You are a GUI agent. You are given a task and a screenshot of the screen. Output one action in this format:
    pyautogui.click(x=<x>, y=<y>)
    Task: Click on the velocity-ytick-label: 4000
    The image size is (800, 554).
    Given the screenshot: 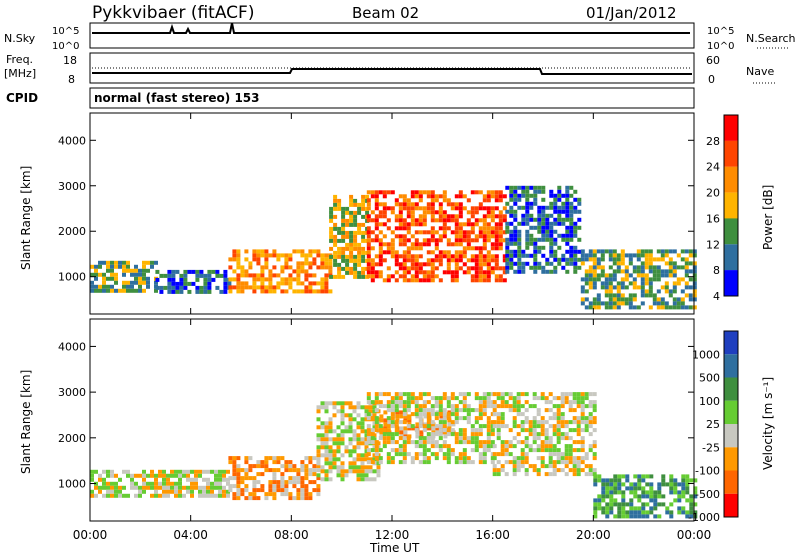 What is the action you would take?
    pyautogui.click(x=72, y=346)
    